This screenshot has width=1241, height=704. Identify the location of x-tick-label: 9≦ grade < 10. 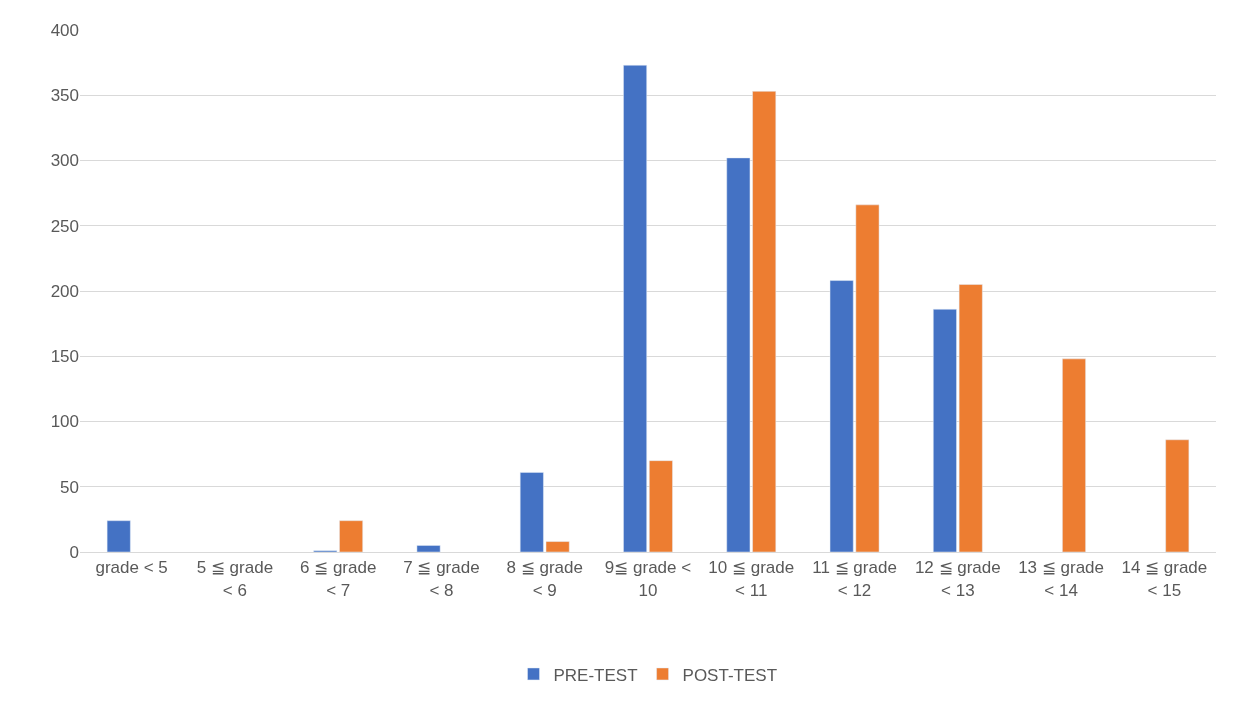
(648, 579).